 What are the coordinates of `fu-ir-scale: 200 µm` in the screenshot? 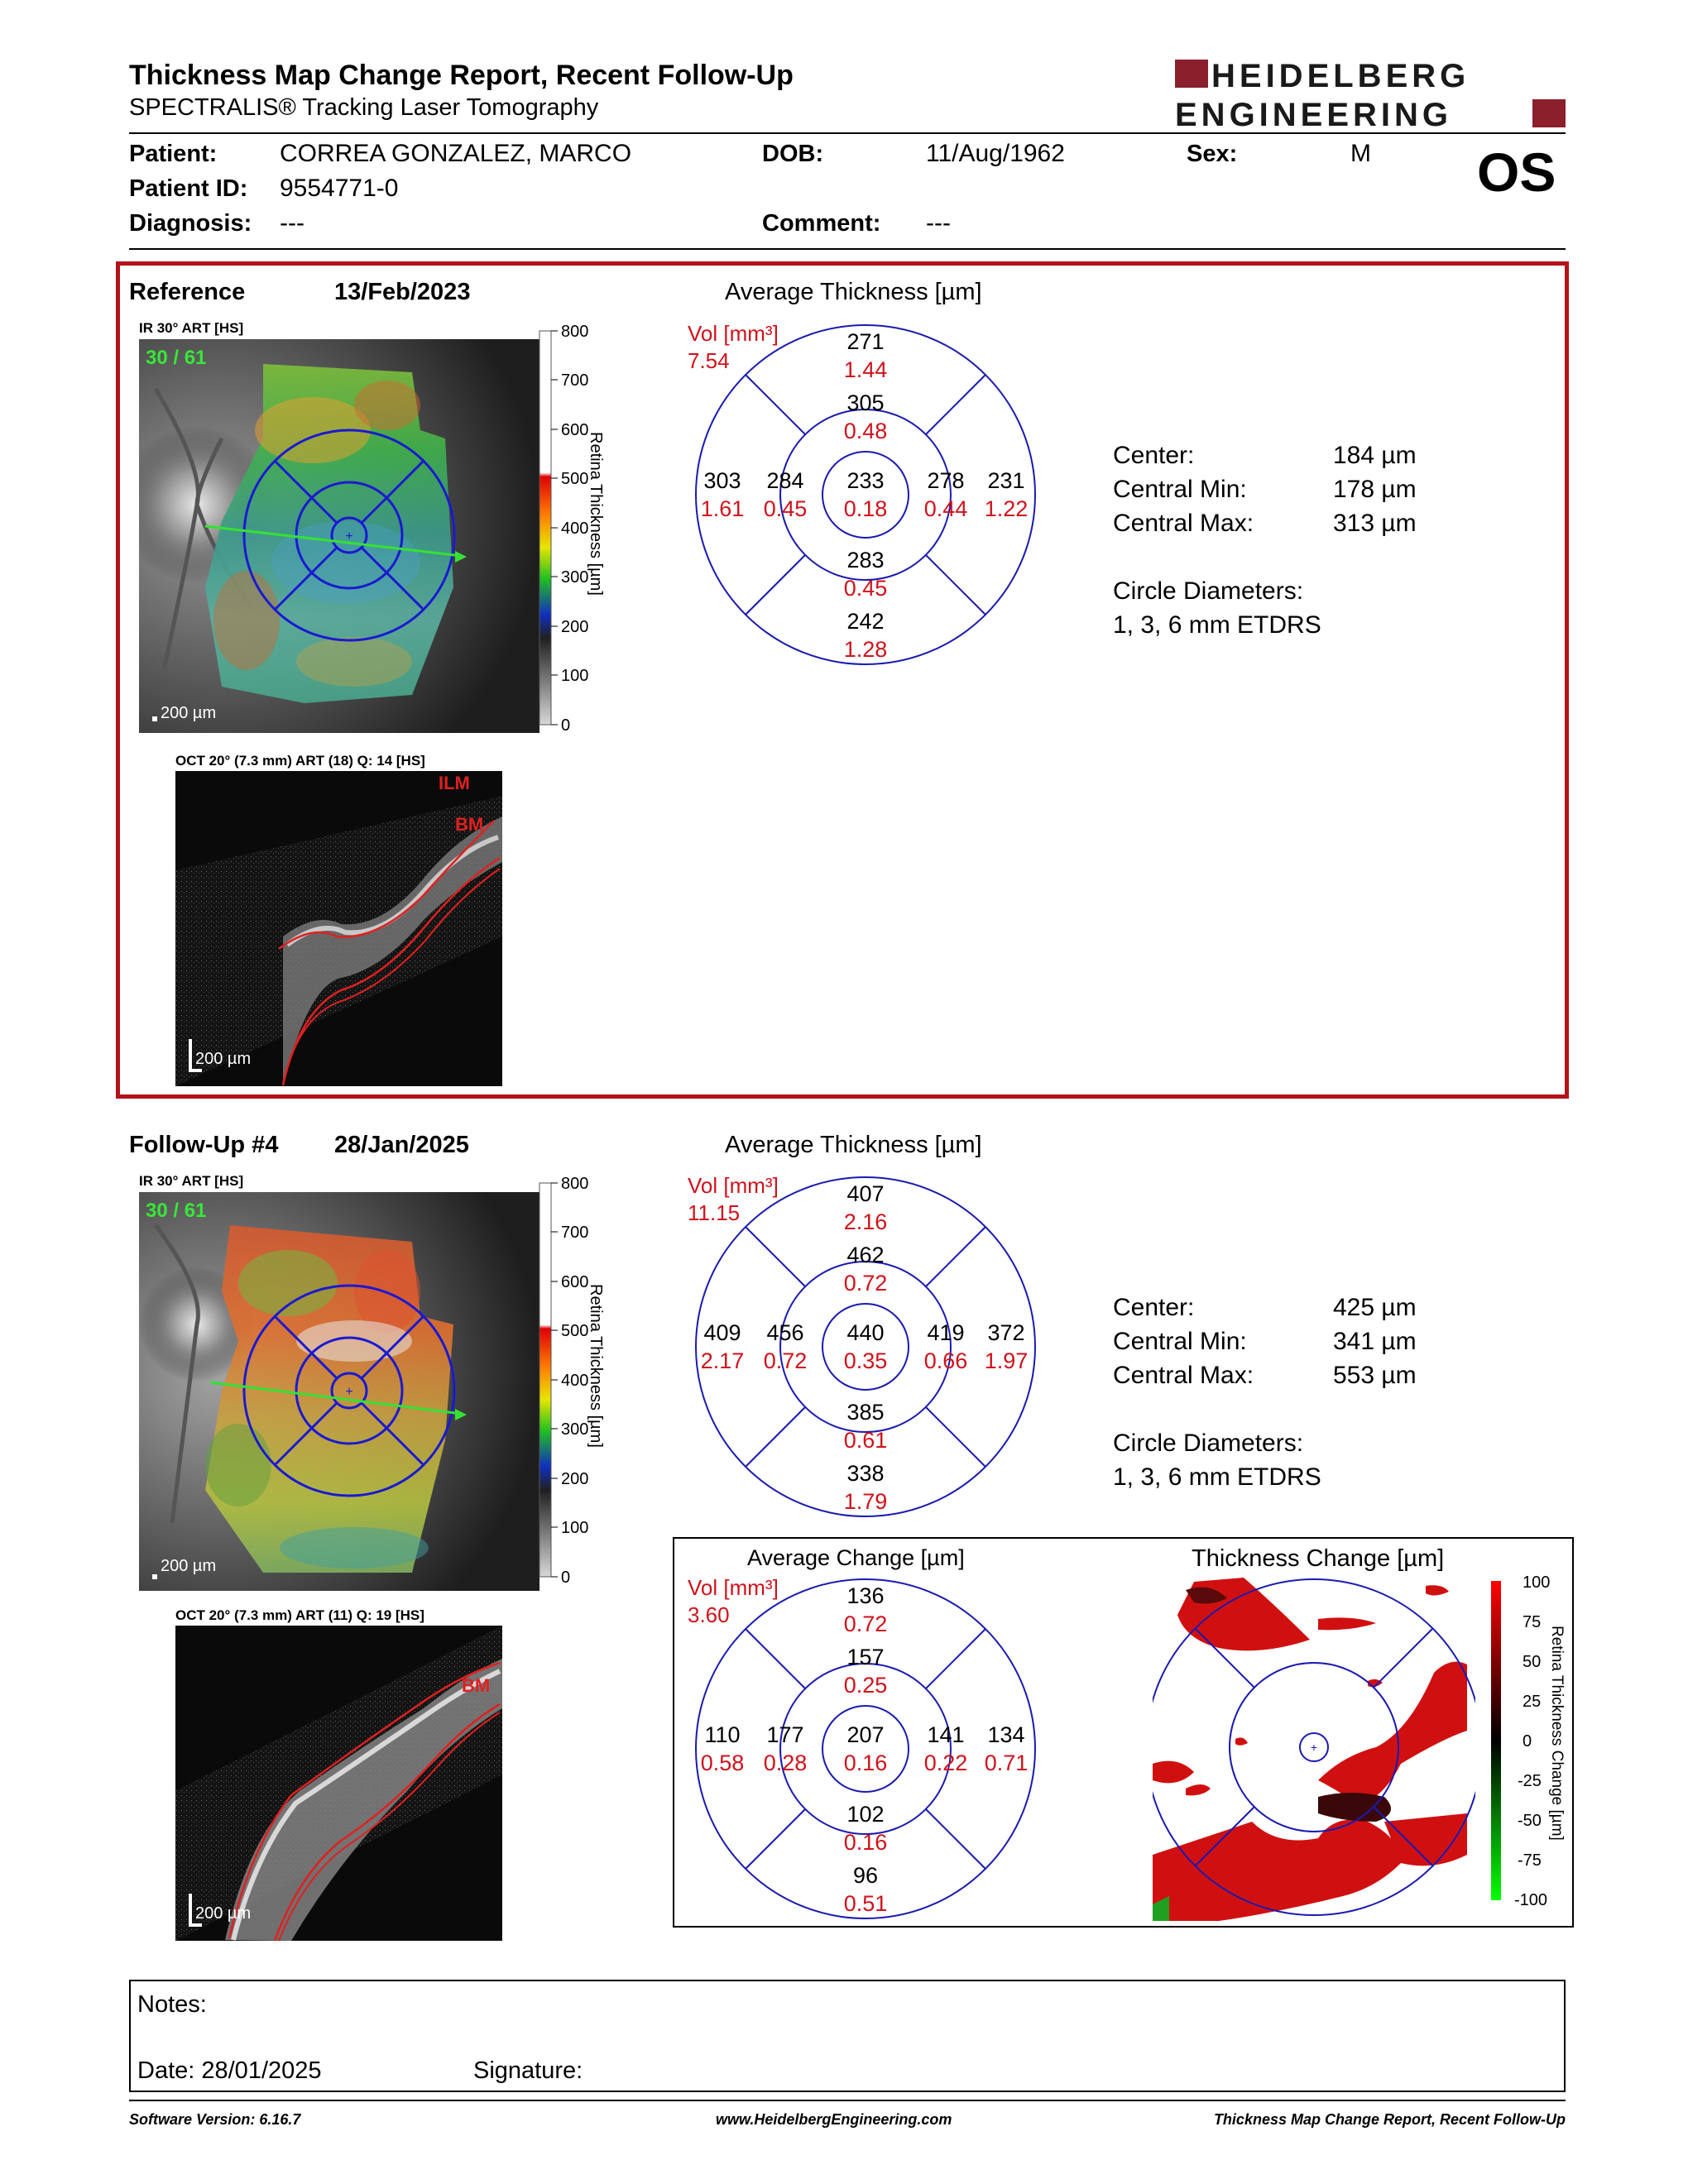 It's located at (188, 1566).